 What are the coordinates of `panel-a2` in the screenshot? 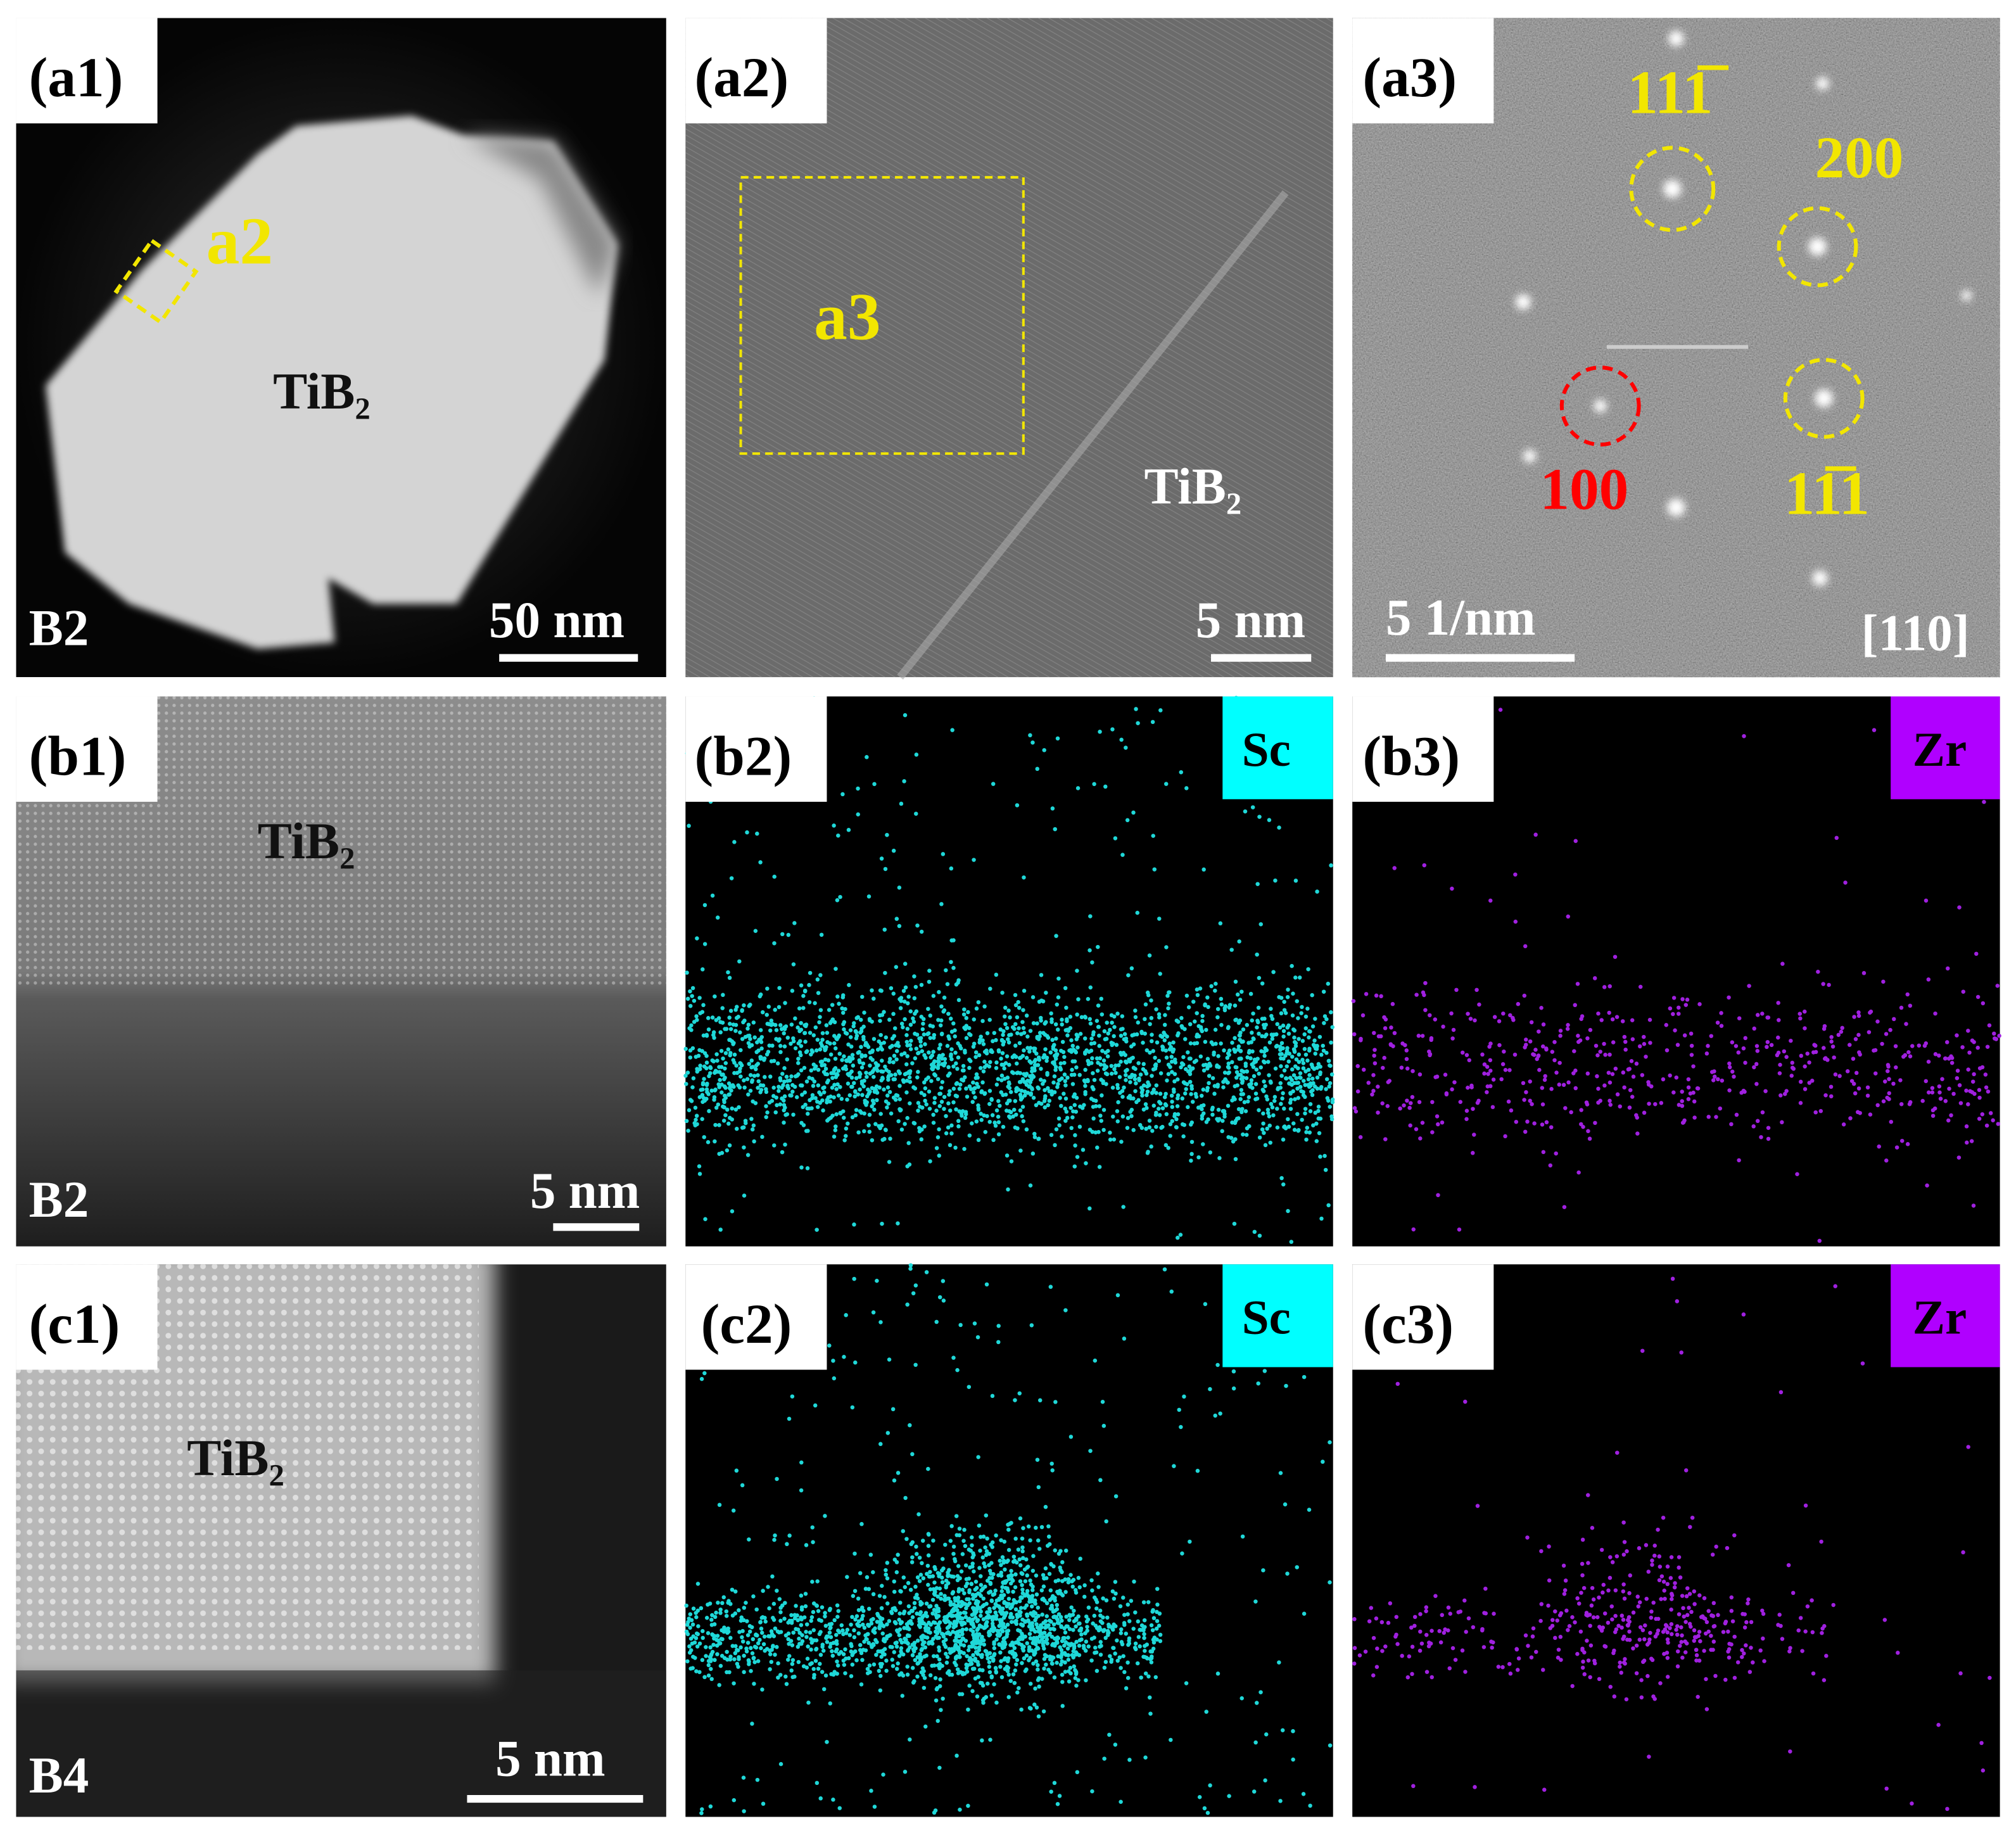 It's located at (1009, 349).